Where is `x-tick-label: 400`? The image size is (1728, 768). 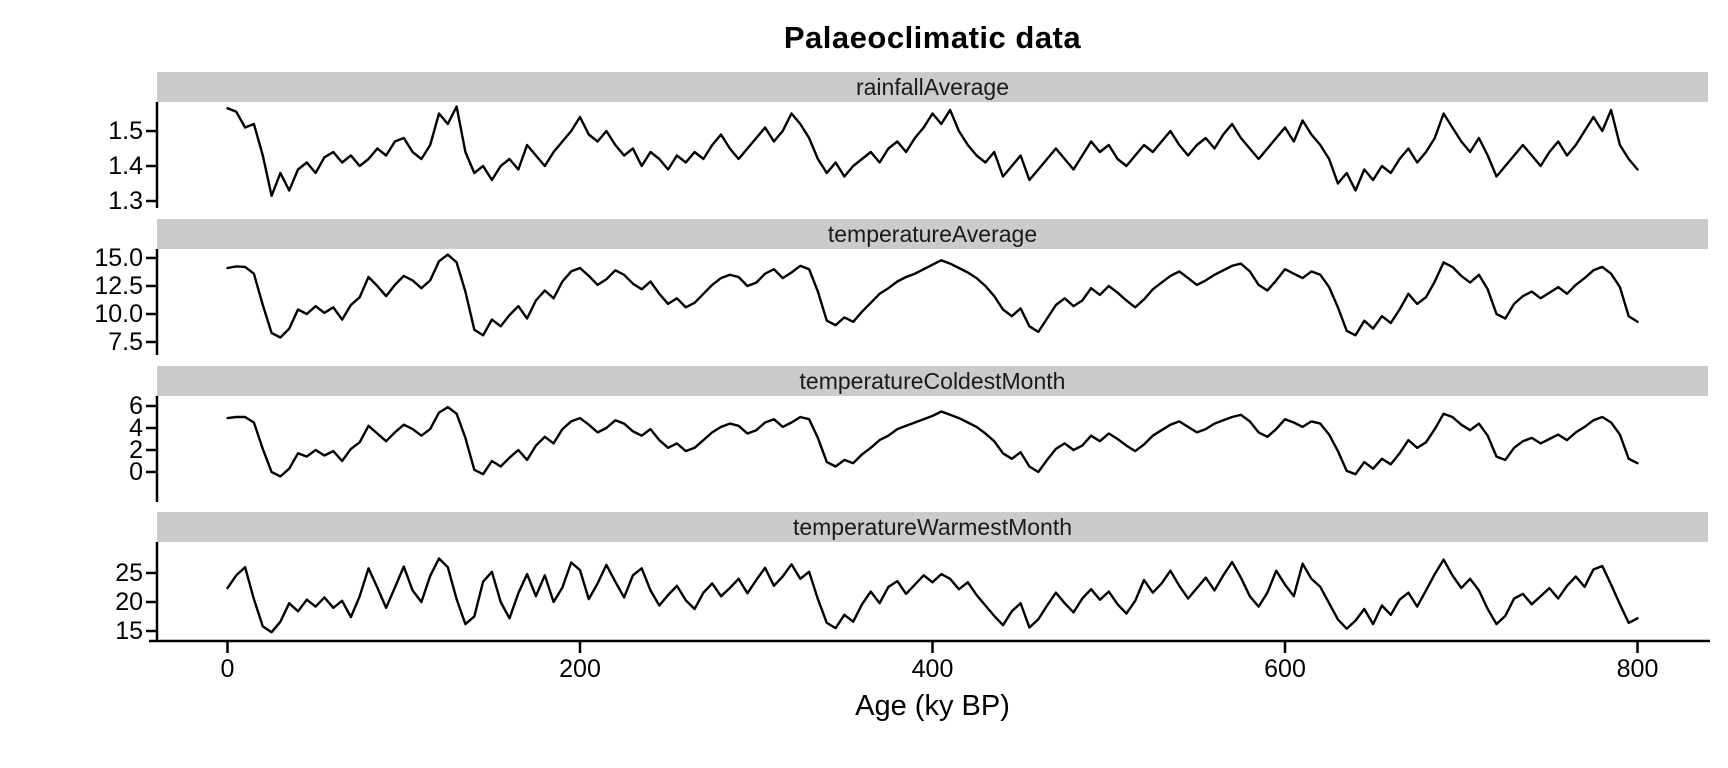
x-tick-label: 400 is located at coordinates (932, 669).